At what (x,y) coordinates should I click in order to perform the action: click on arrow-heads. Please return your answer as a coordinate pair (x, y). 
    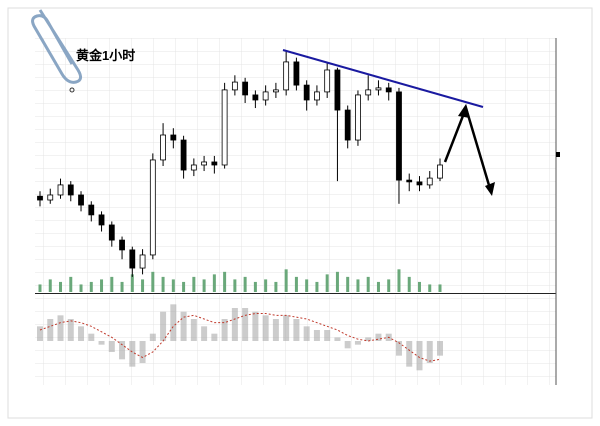
    Looking at the image, I should click on (476, 150).